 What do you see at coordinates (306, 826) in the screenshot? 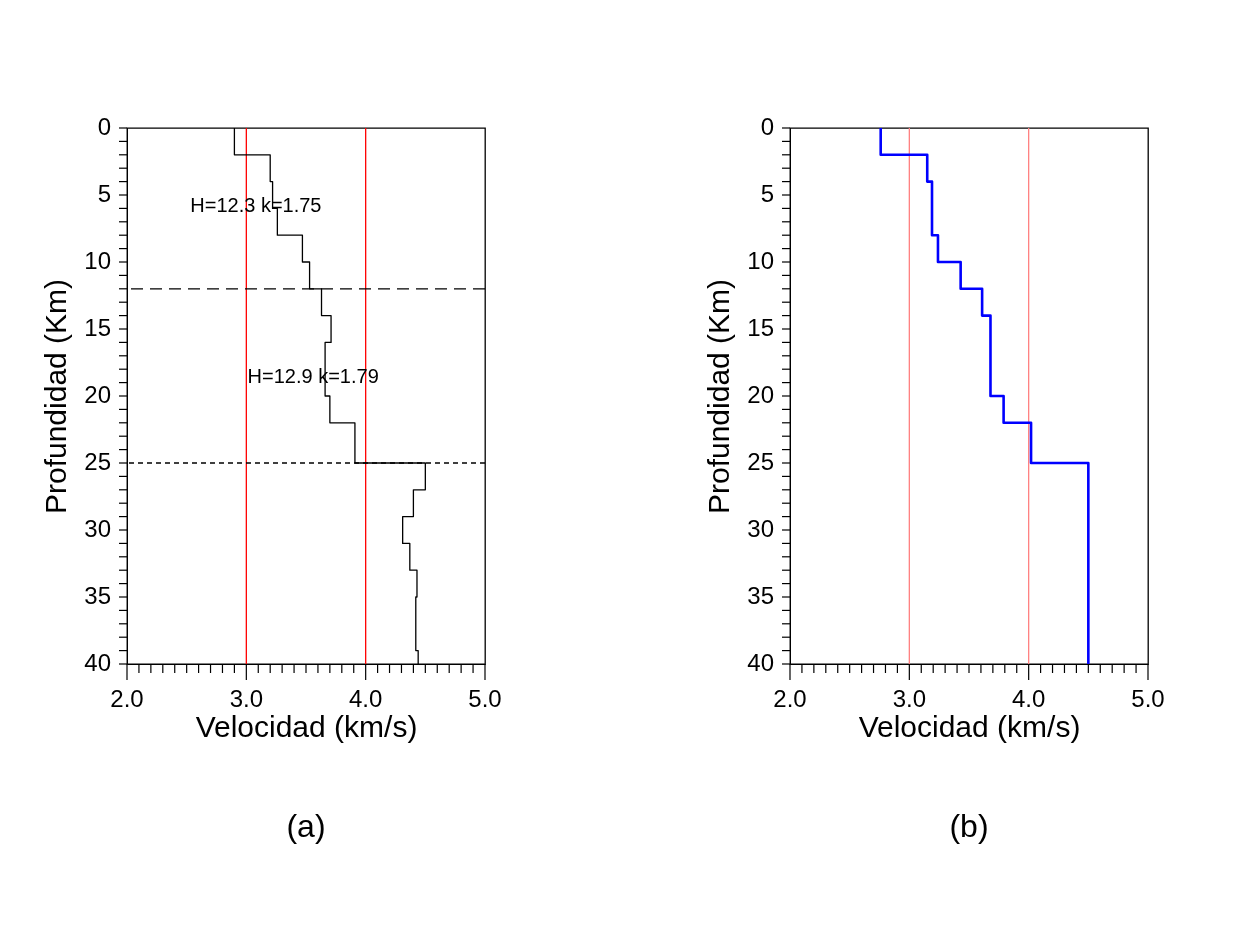
I see `text: (a)` at bounding box center [306, 826].